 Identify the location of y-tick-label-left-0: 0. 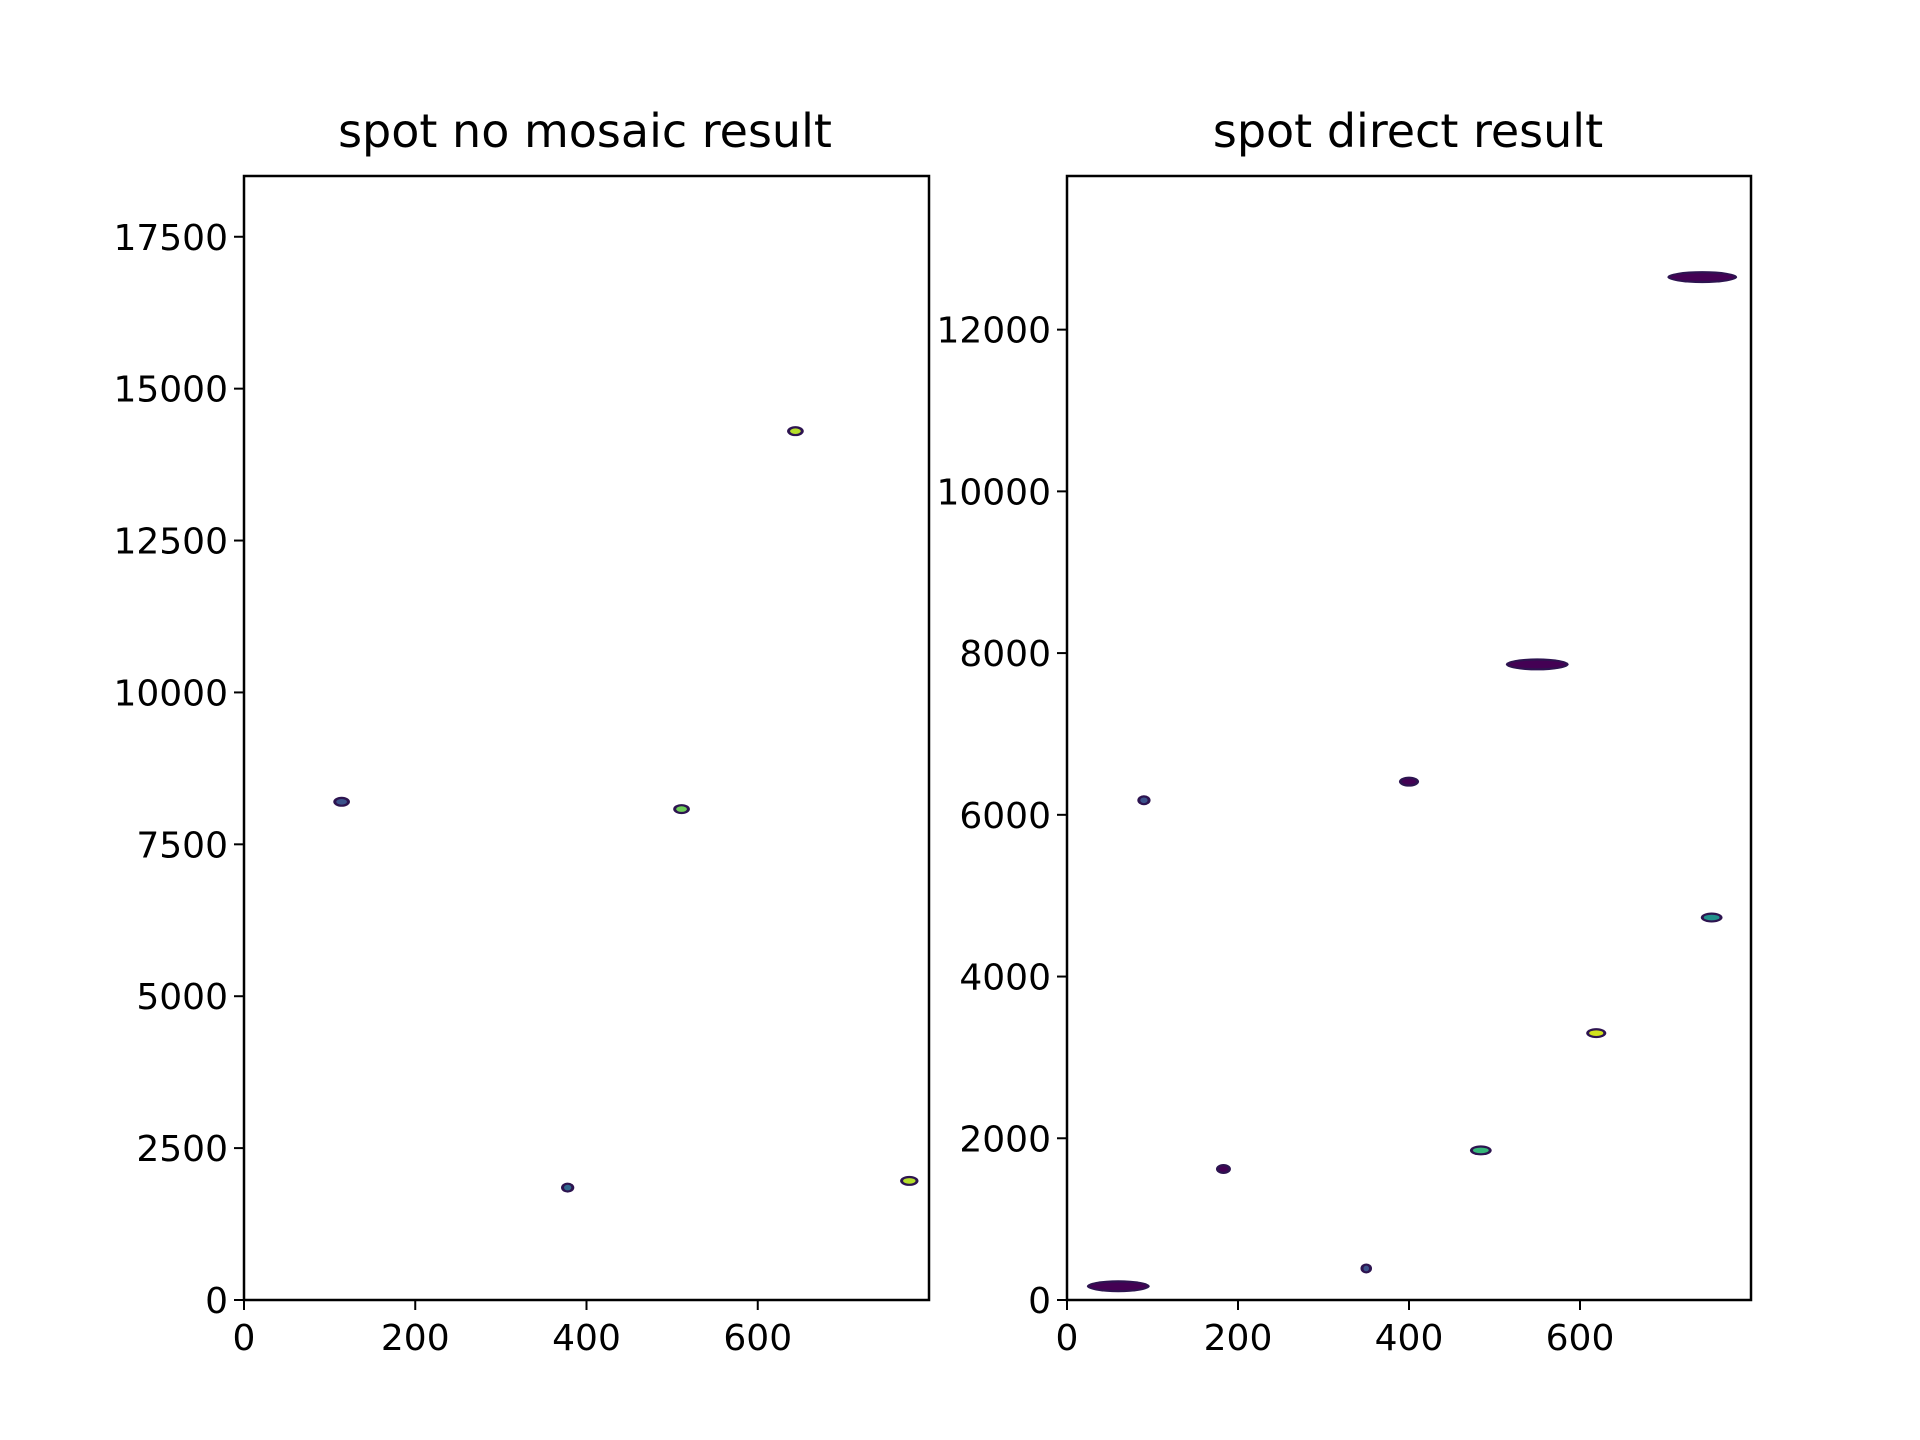
(216, 1301).